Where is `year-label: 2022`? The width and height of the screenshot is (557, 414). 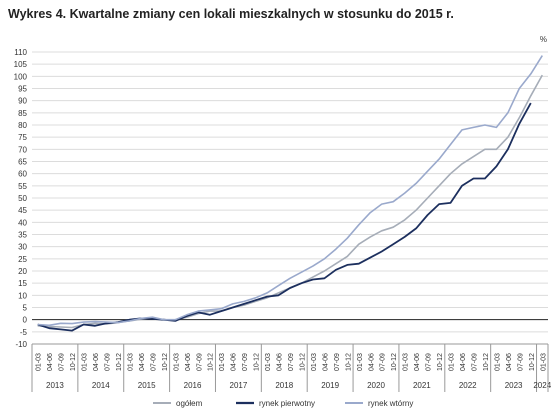
year-label: 2022 is located at coordinates (468, 385).